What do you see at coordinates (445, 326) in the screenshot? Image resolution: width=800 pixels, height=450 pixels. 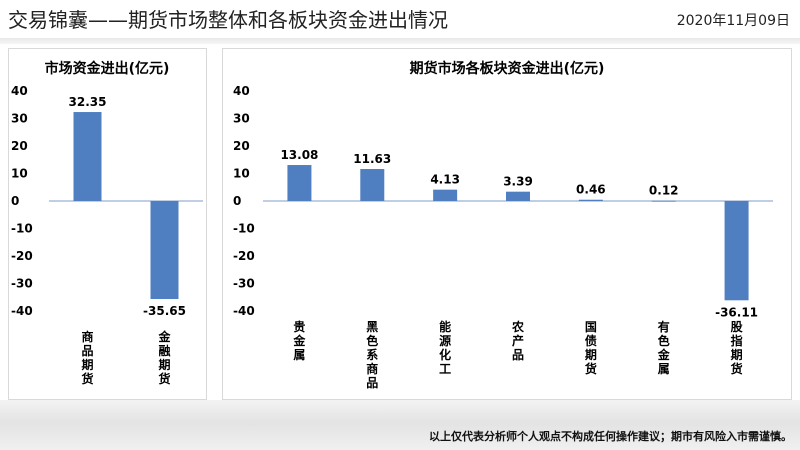 I see `category-char: 能` at bounding box center [445, 326].